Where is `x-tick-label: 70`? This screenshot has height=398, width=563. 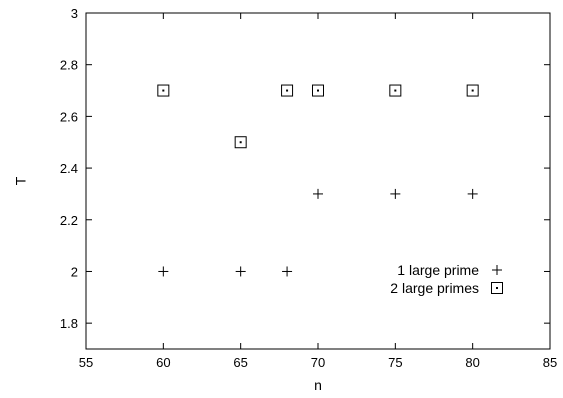
x-tick-label: 70 is located at coordinates (318, 362).